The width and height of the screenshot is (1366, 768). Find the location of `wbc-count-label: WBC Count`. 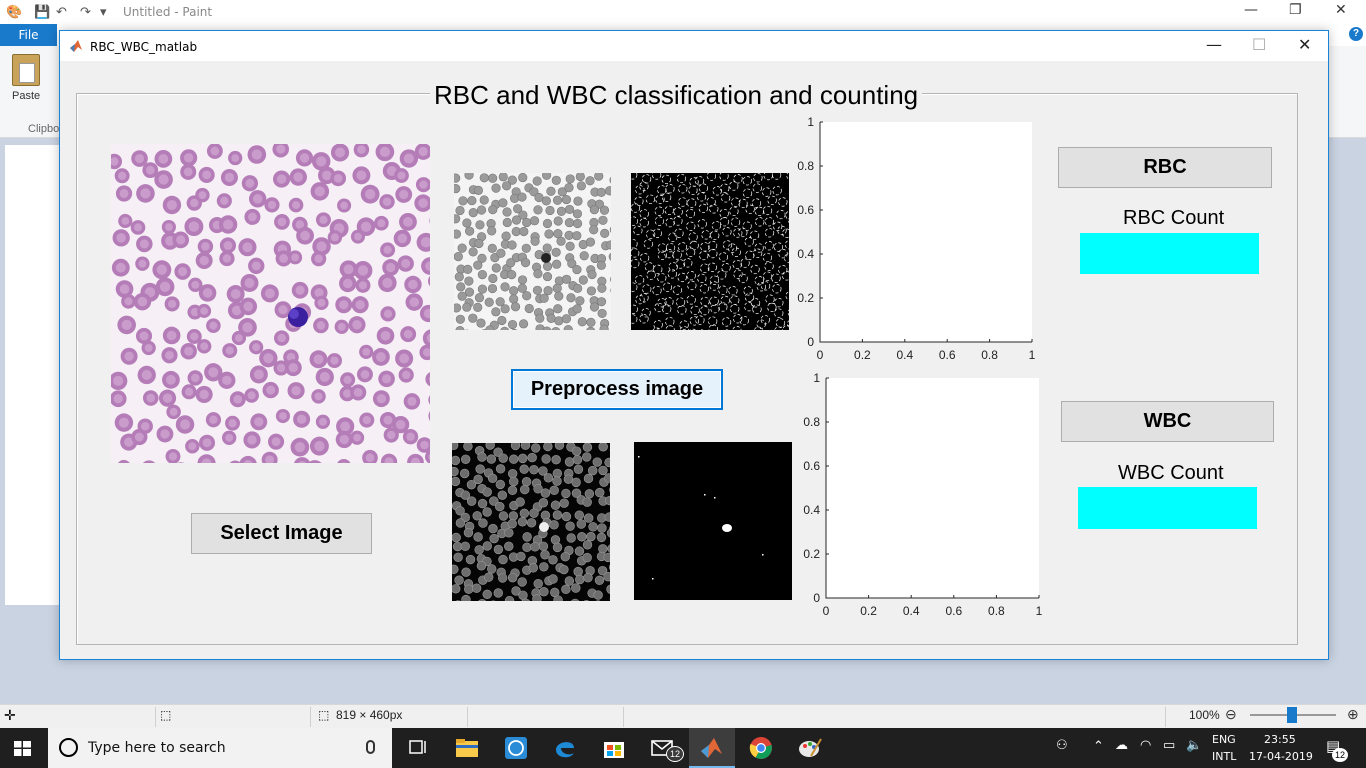

wbc-count-label: WBC Count is located at coordinates (1171, 473).